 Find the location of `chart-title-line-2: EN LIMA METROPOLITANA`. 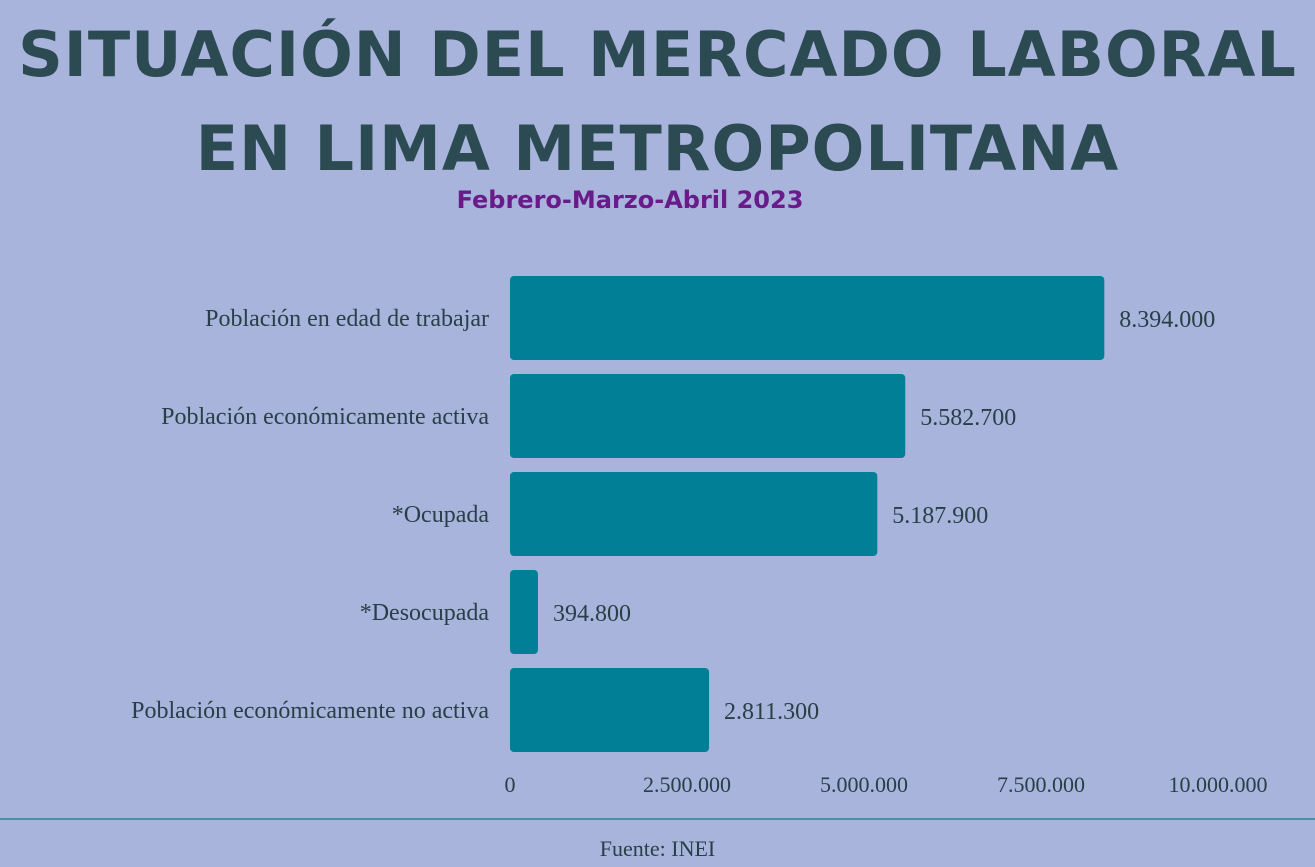

chart-title-line-2: EN LIMA METROPOLITANA is located at coordinates (657, 148).